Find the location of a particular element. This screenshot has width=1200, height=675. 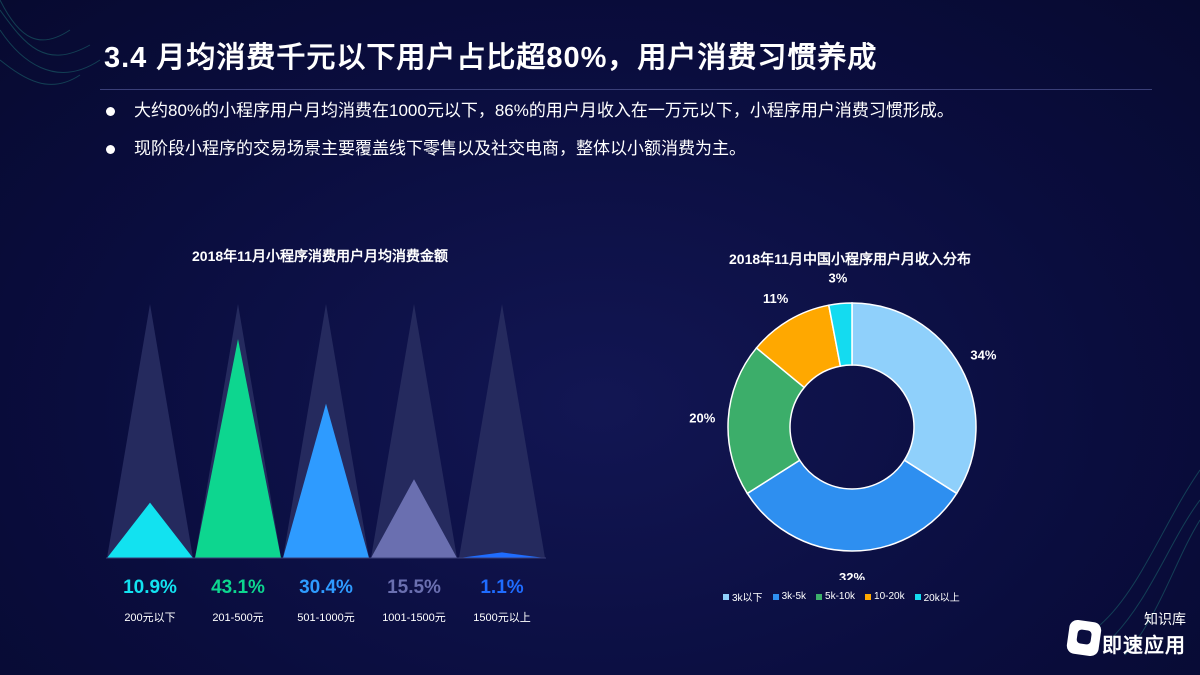

bar-category-label: 1001-1500元 is located at coordinates (414, 618).